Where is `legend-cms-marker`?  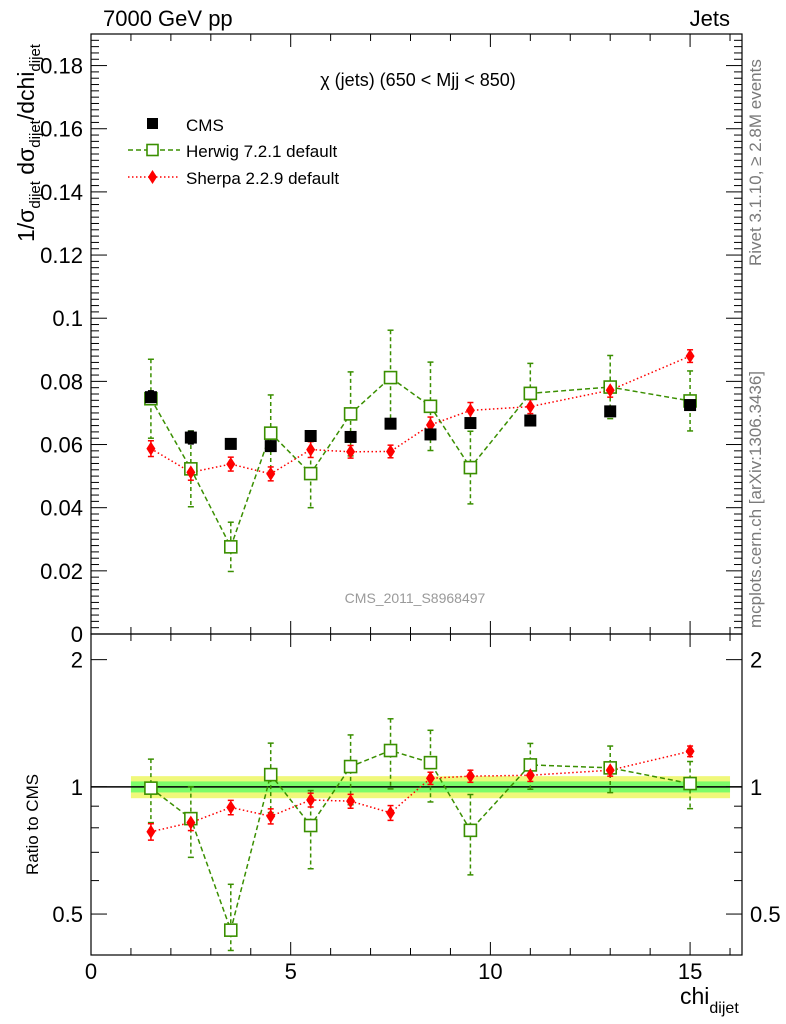
legend-cms-marker is located at coordinates (152, 123).